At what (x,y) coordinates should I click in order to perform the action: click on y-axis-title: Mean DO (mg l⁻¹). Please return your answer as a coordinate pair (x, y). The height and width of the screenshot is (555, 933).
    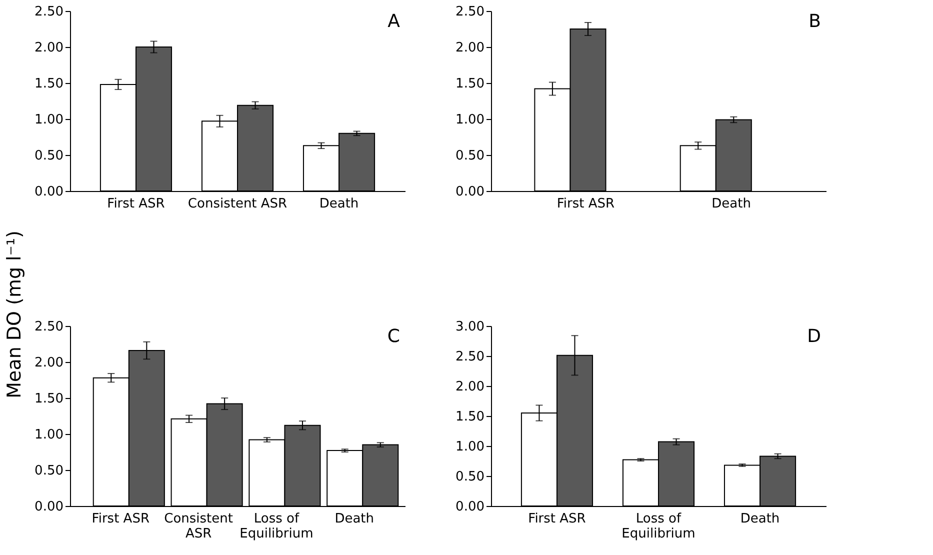
    Looking at the image, I should click on (15, 314).